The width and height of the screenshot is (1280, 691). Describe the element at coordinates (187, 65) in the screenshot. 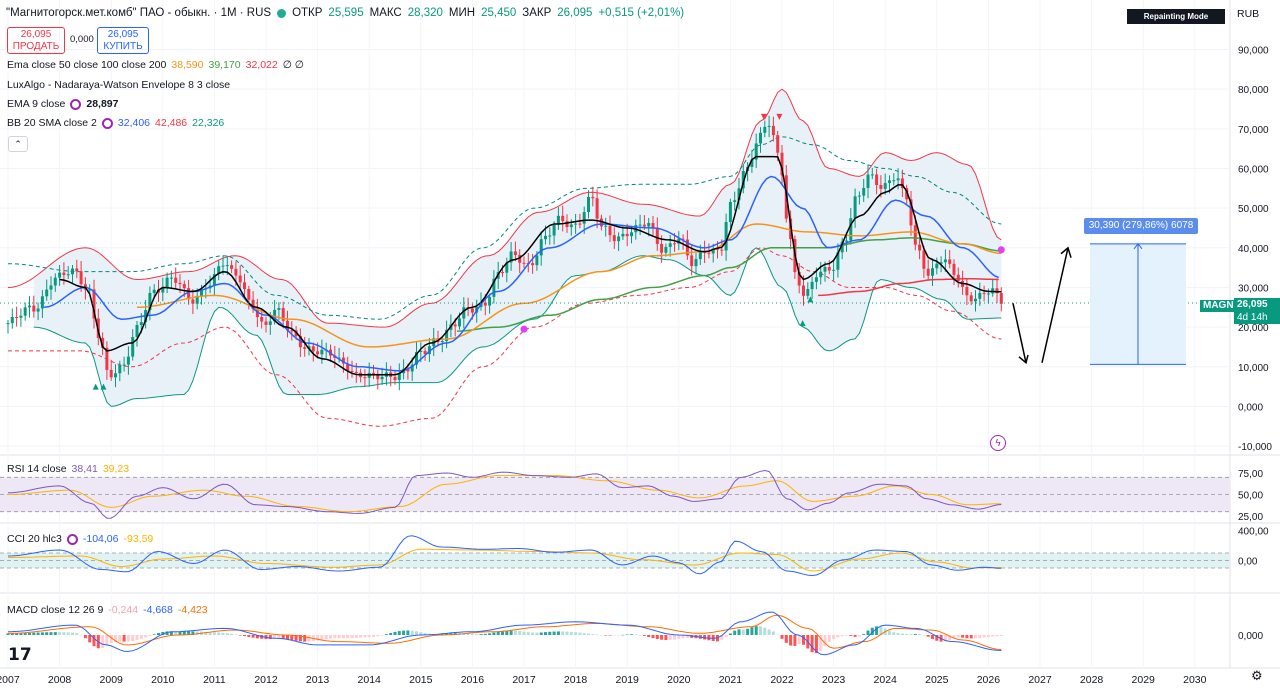

I see `legend-ema-v1: 38,590` at that location.